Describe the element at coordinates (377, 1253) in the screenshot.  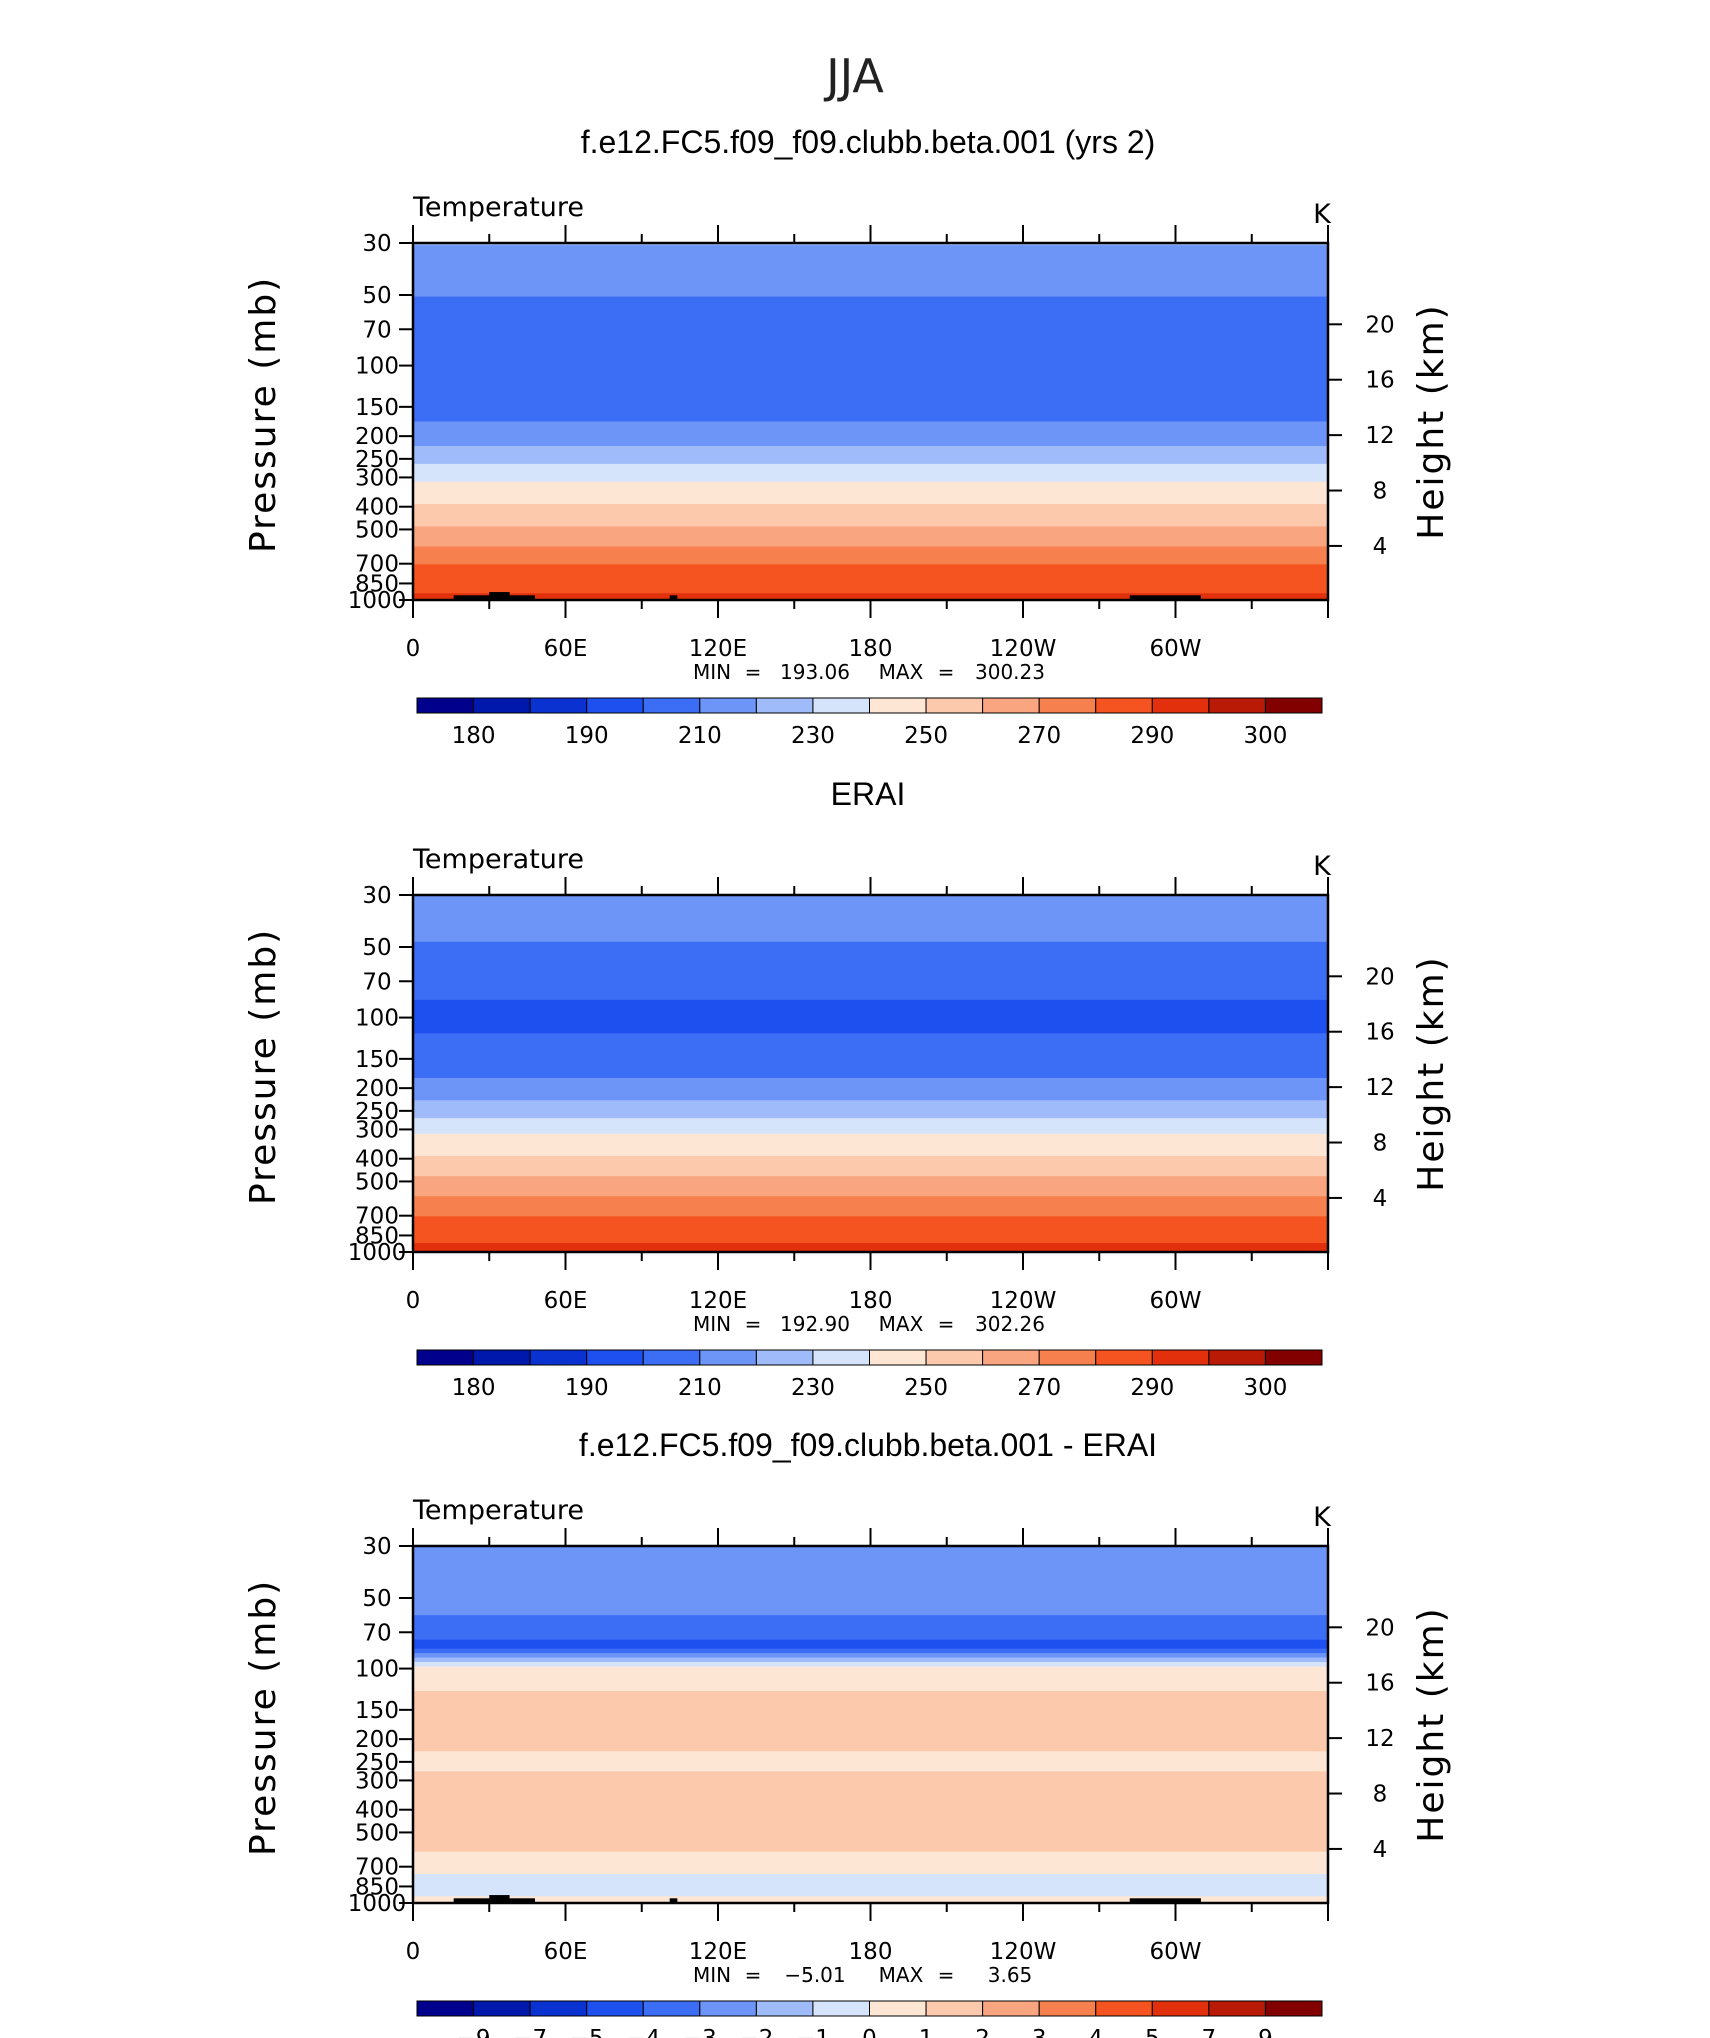
I see `y-tick-label: 1000` at that location.